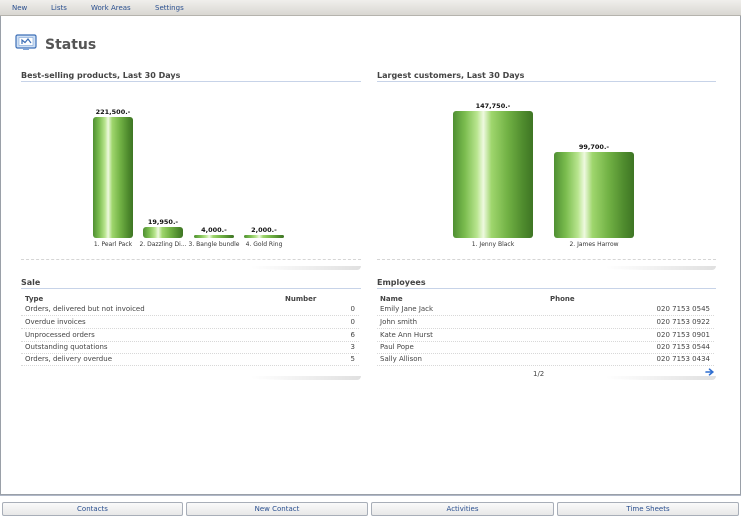 This screenshot has height=518, width=741. What do you see at coordinates (352, 335) in the screenshot?
I see `sale-number: 6` at bounding box center [352, 335].